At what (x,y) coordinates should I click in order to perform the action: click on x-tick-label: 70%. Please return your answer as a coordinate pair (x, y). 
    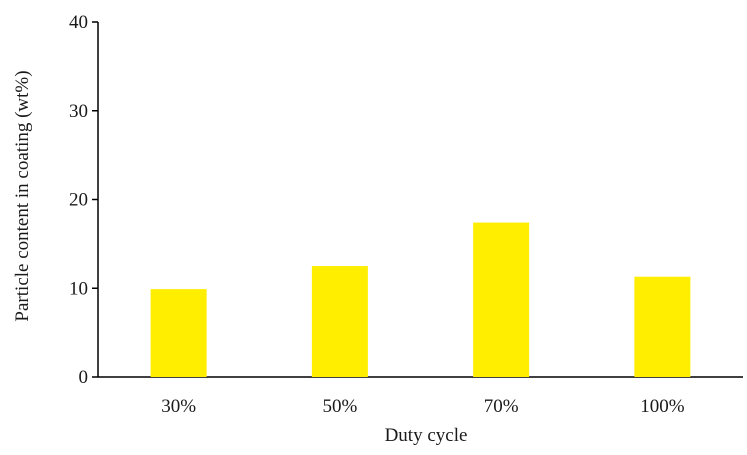
    Looking at the image, I should click on (501, 406).